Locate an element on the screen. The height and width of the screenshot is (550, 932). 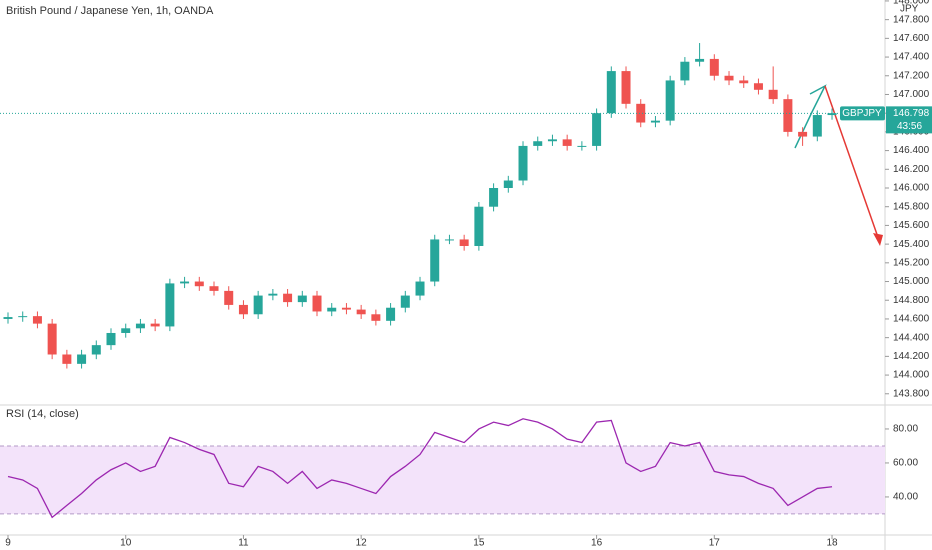
y-tick-label: 145.200 is located at coordinates (911, 262).